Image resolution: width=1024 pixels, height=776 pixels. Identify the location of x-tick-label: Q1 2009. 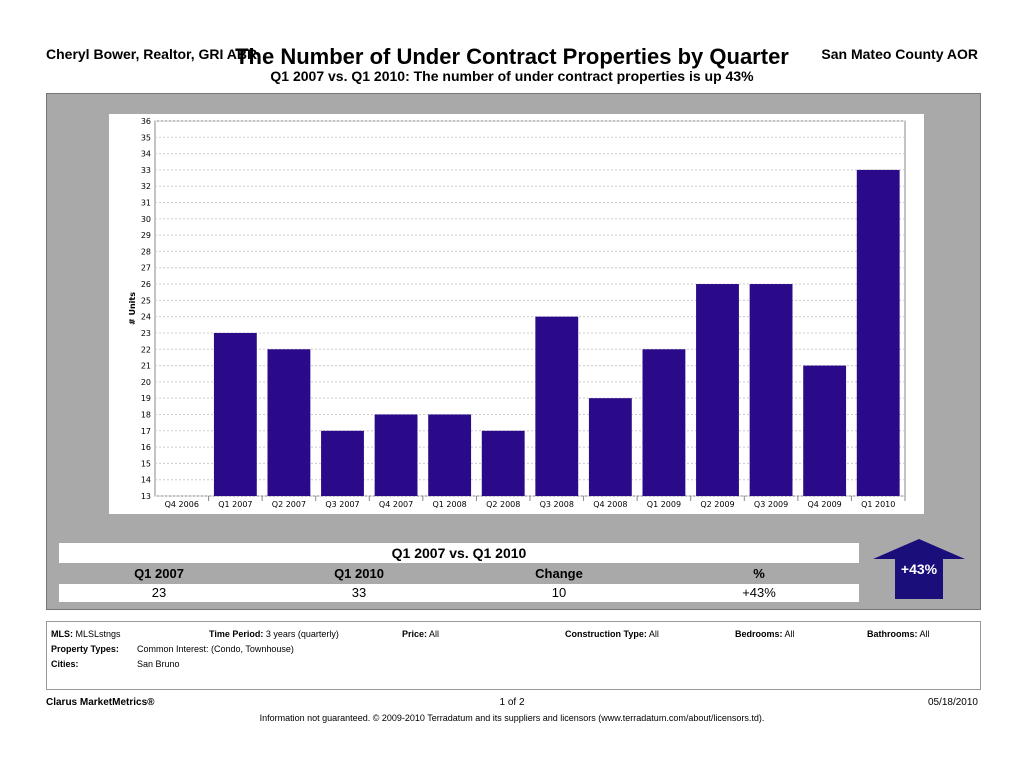
(664, 504).